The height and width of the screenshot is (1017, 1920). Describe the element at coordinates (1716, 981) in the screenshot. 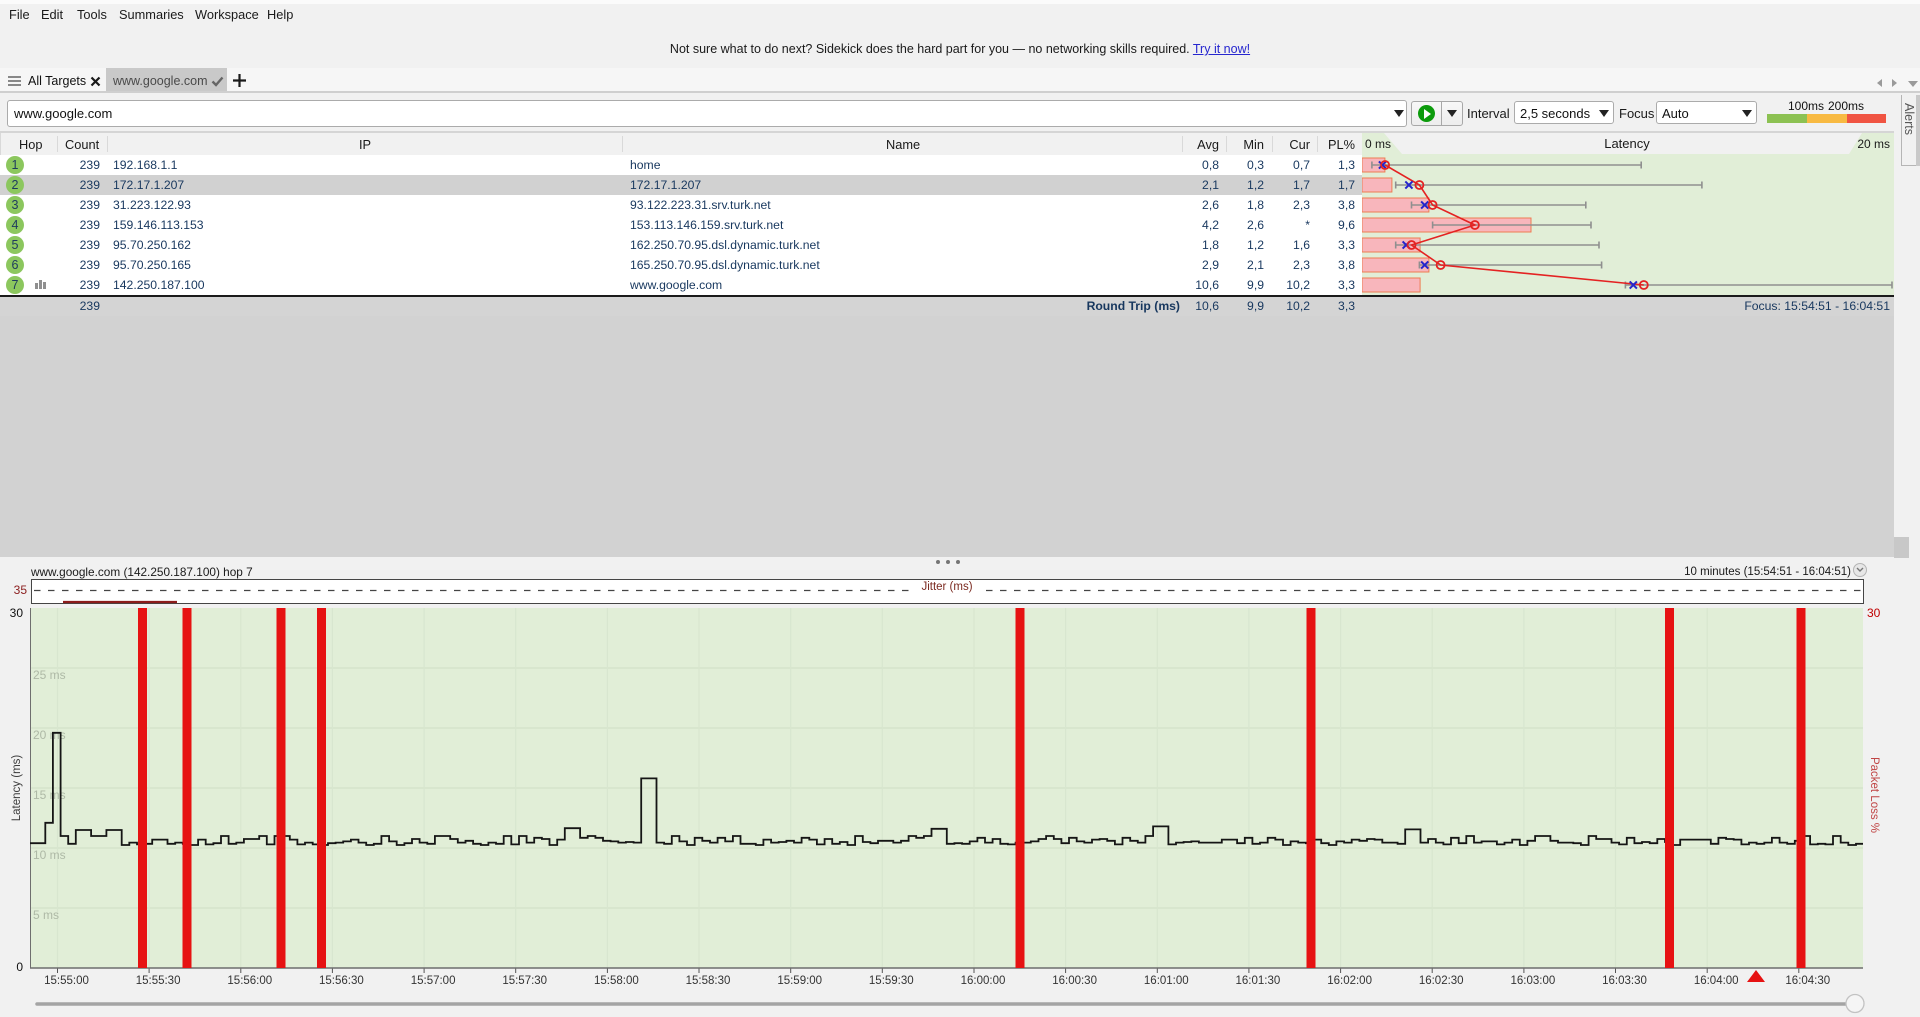

I see `svg-text: 16:04:00` at that location.